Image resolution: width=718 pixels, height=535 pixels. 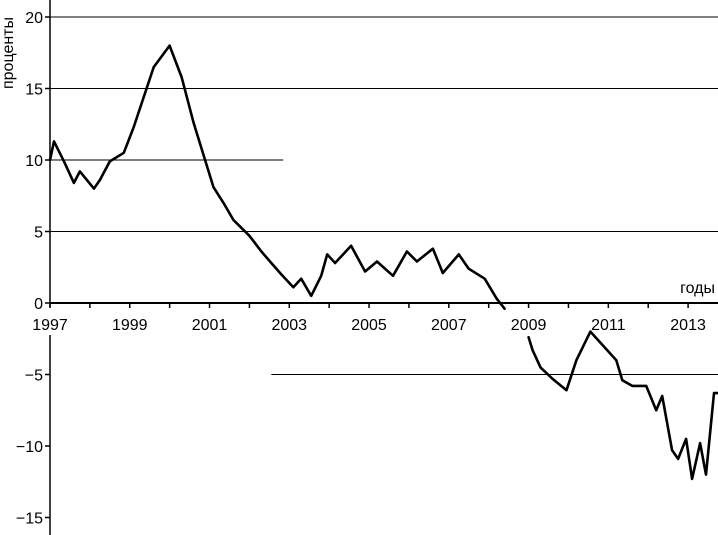 What do you see at coordinates (29, 447) in the screenshot?
I see `y-tick-label: −10` at bounding box center [29, 447].